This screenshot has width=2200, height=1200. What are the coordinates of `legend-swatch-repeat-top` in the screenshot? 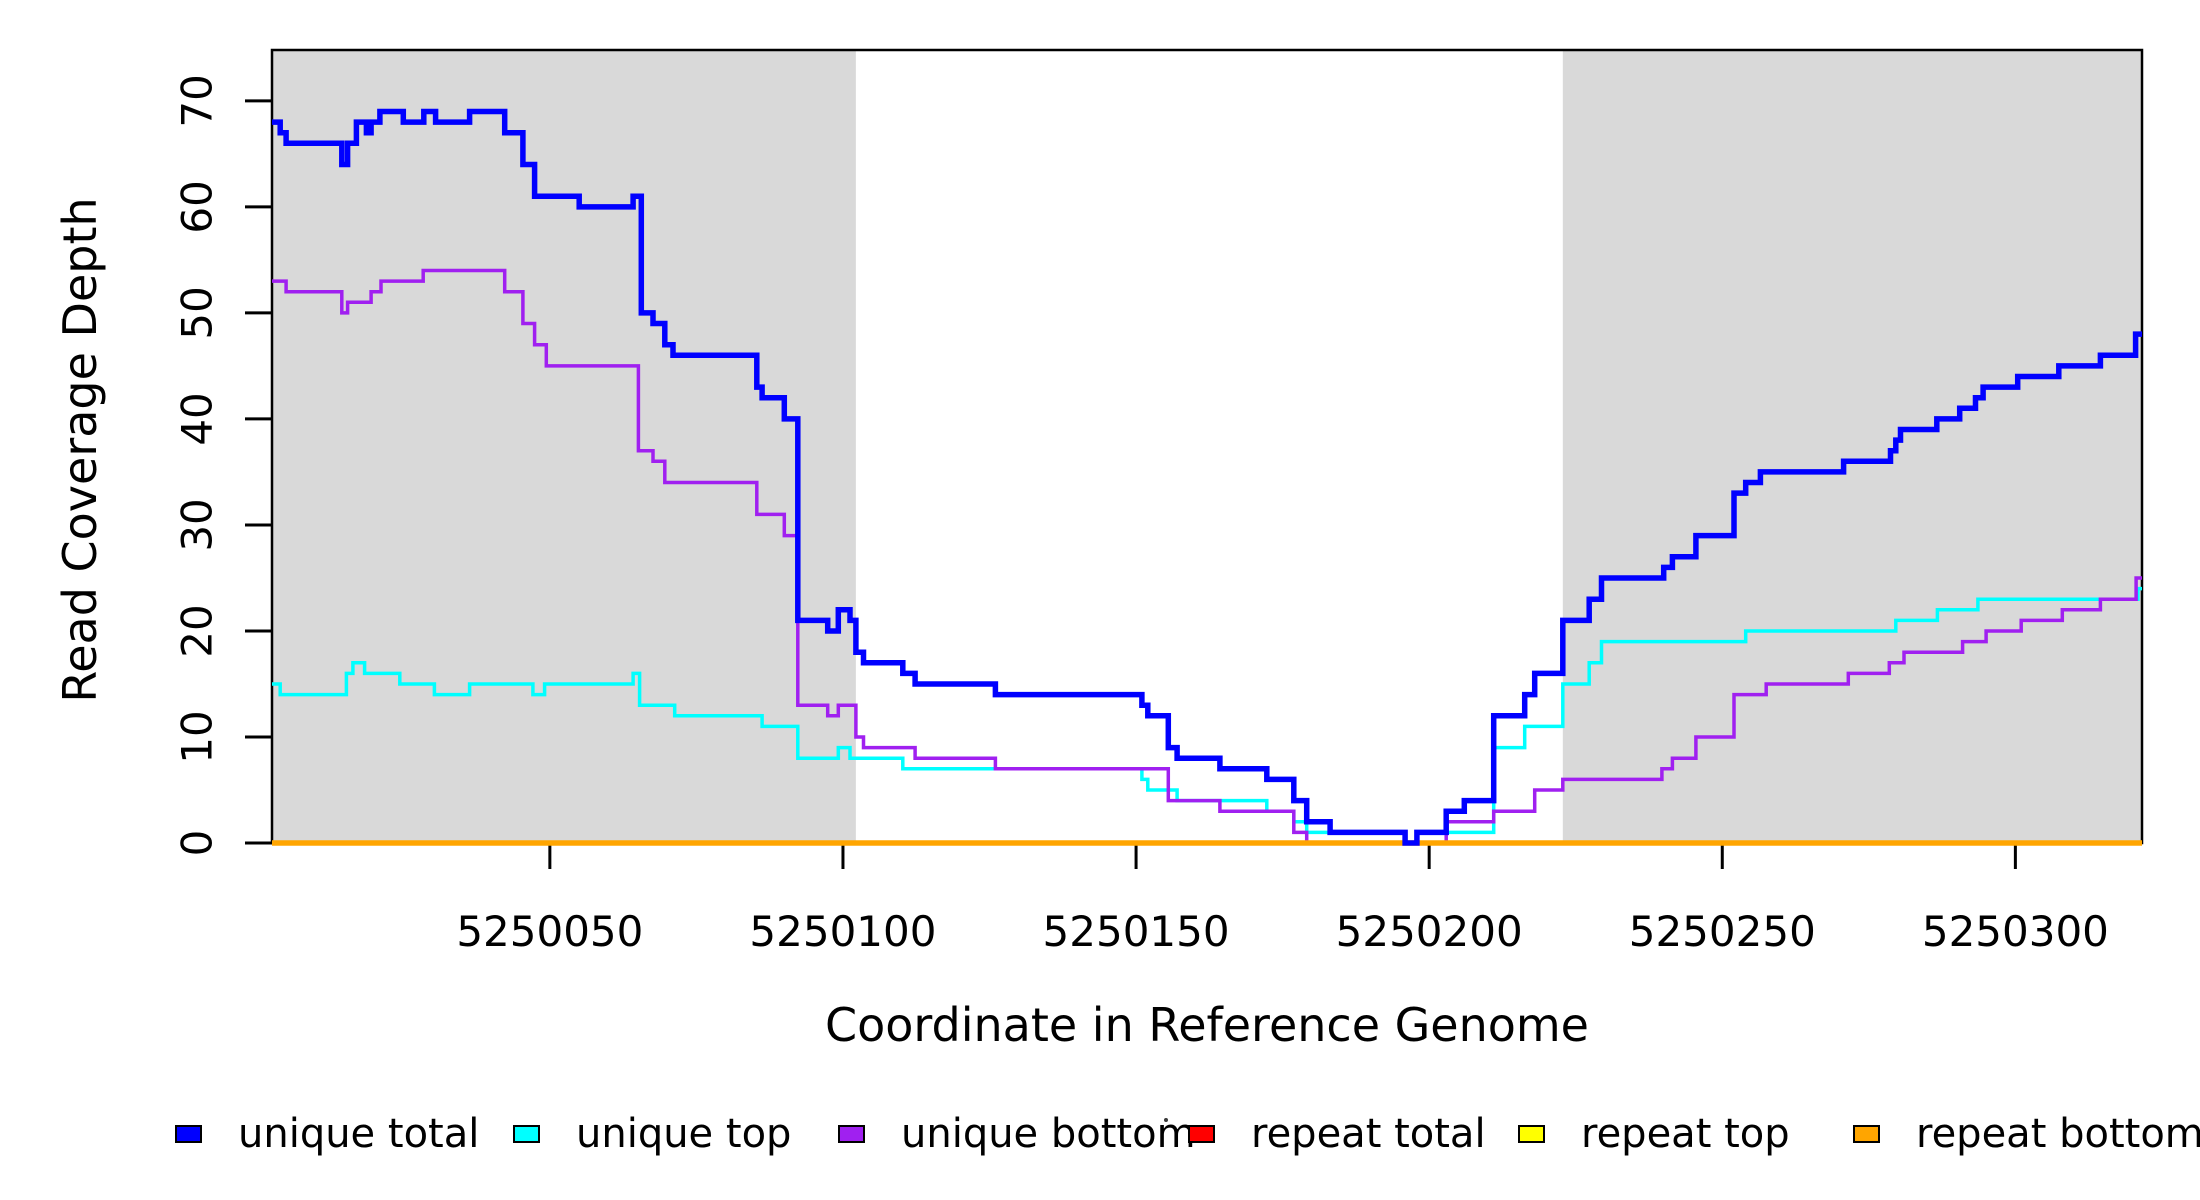 It's located at (1531, 1134).